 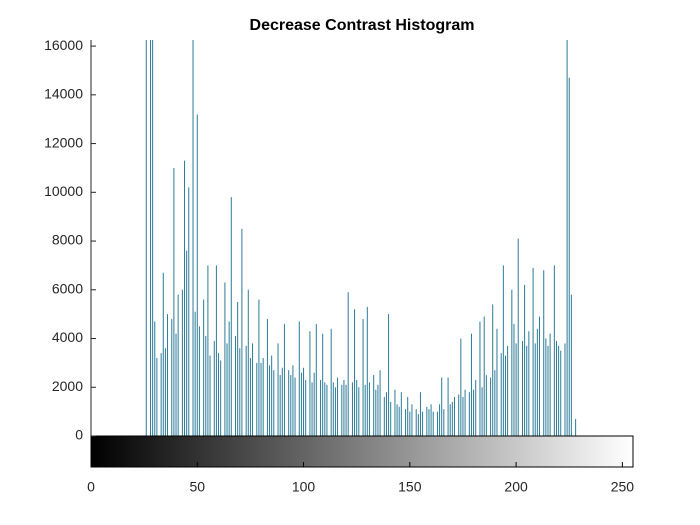 What do you see at coordinates (63, 142) in the screenshot?
I see `y-tick-label: 12000` at bounding box center [63, 142].